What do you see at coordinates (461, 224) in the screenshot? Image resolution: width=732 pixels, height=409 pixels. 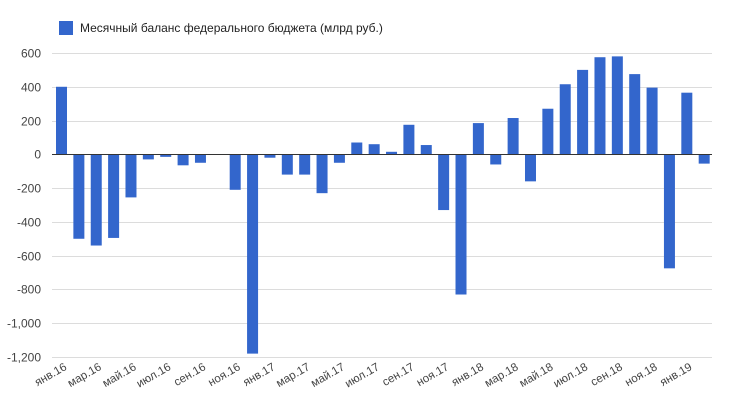 I see `bar-дек.17` at bounding box center [461, 224].